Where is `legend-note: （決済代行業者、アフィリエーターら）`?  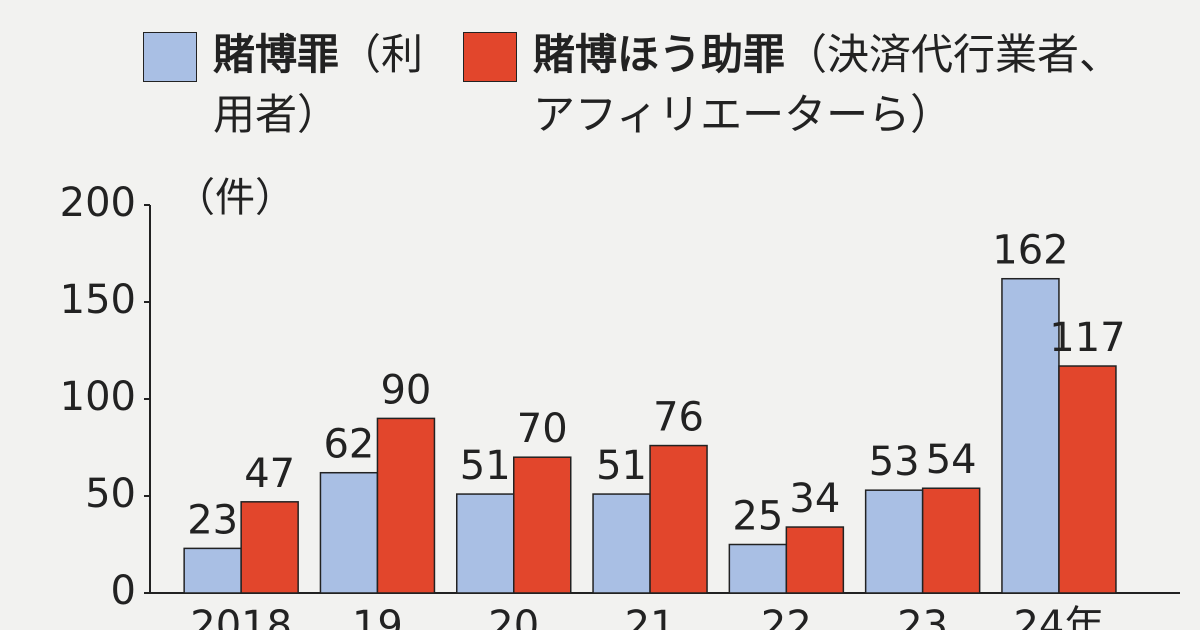
legend-note: （決済代行業者、アフィリエーターら） is located at coordinates (827, 84).